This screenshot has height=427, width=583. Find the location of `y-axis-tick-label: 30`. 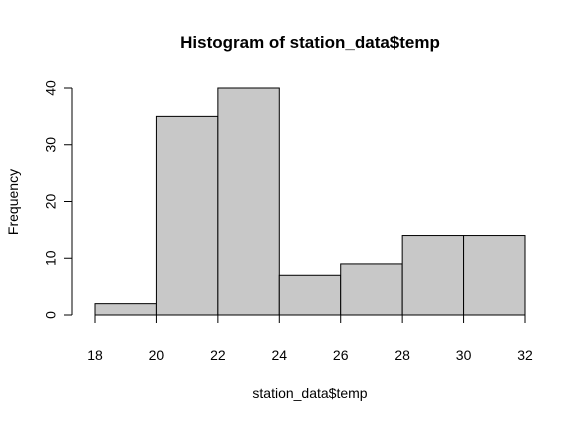

y-axis-tick-label: 30 is located at coordinates (51, 145).